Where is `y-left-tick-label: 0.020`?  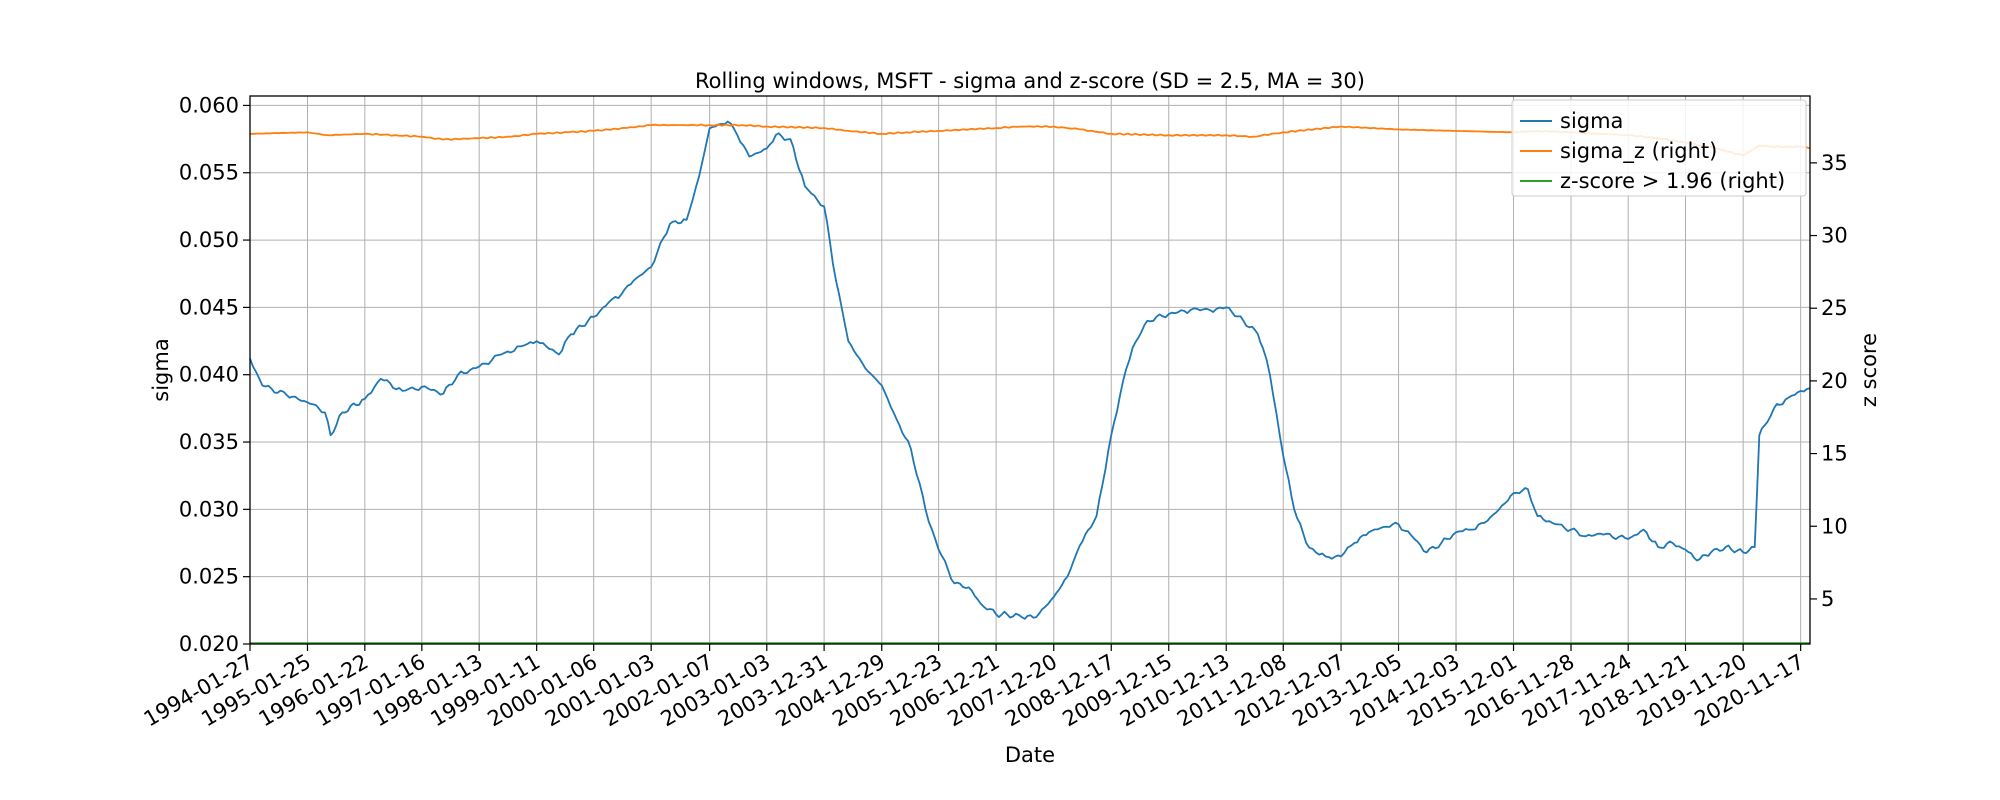 y-left-tick-label: 0.020 is located at coordinates (209, 644).